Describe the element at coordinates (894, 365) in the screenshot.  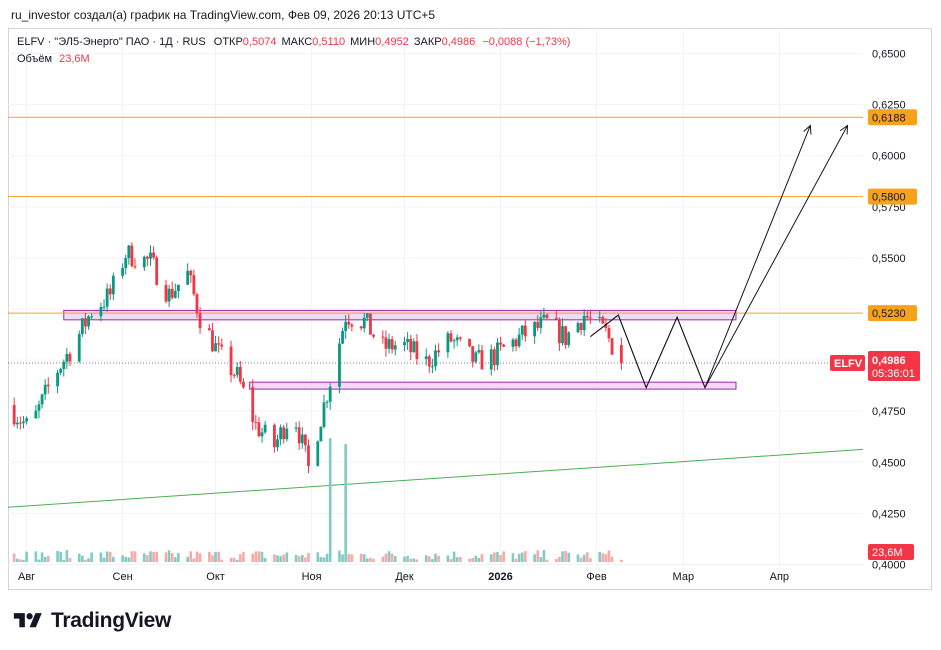
I see `last-price-tag` at that location.